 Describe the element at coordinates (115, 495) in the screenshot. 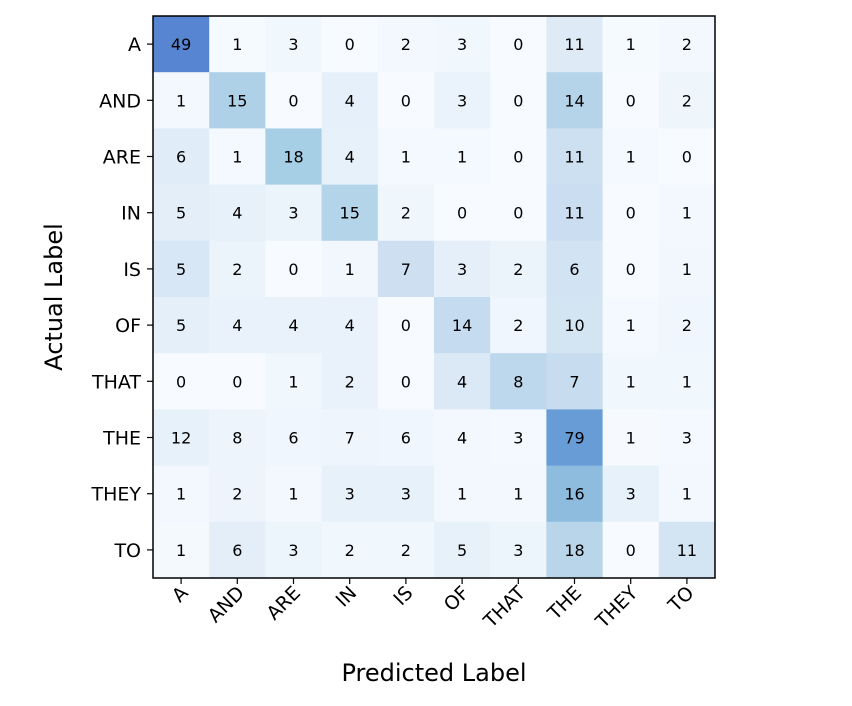

I see `y-tick-label: THEY` at that location.